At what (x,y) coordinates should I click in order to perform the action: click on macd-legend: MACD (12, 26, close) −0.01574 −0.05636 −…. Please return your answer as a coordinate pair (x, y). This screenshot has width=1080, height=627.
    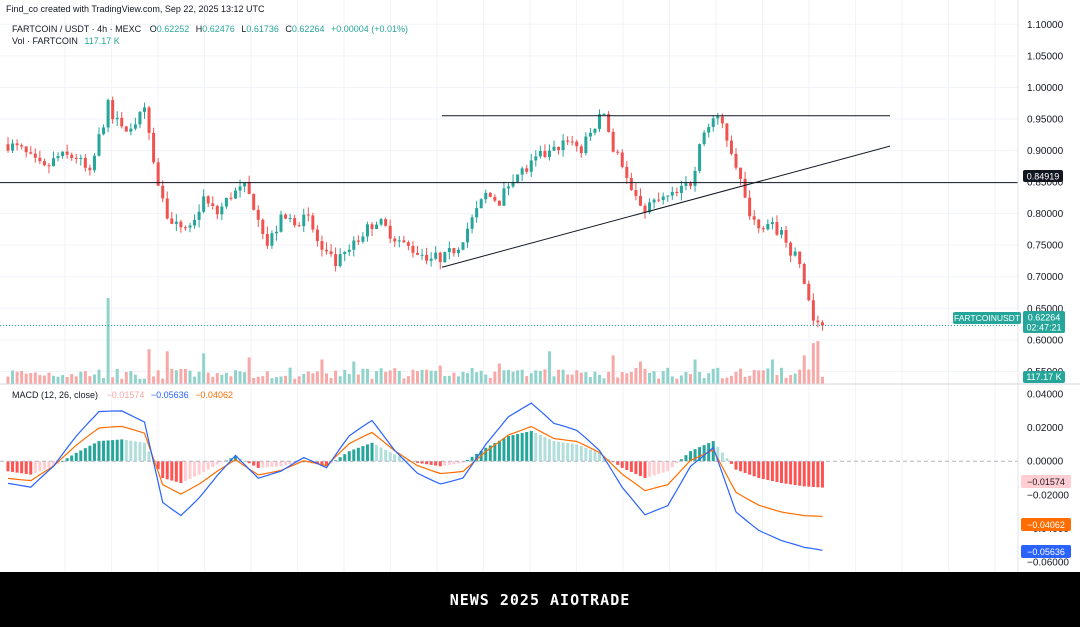
    Looking at the image, I should click on (122, 395).